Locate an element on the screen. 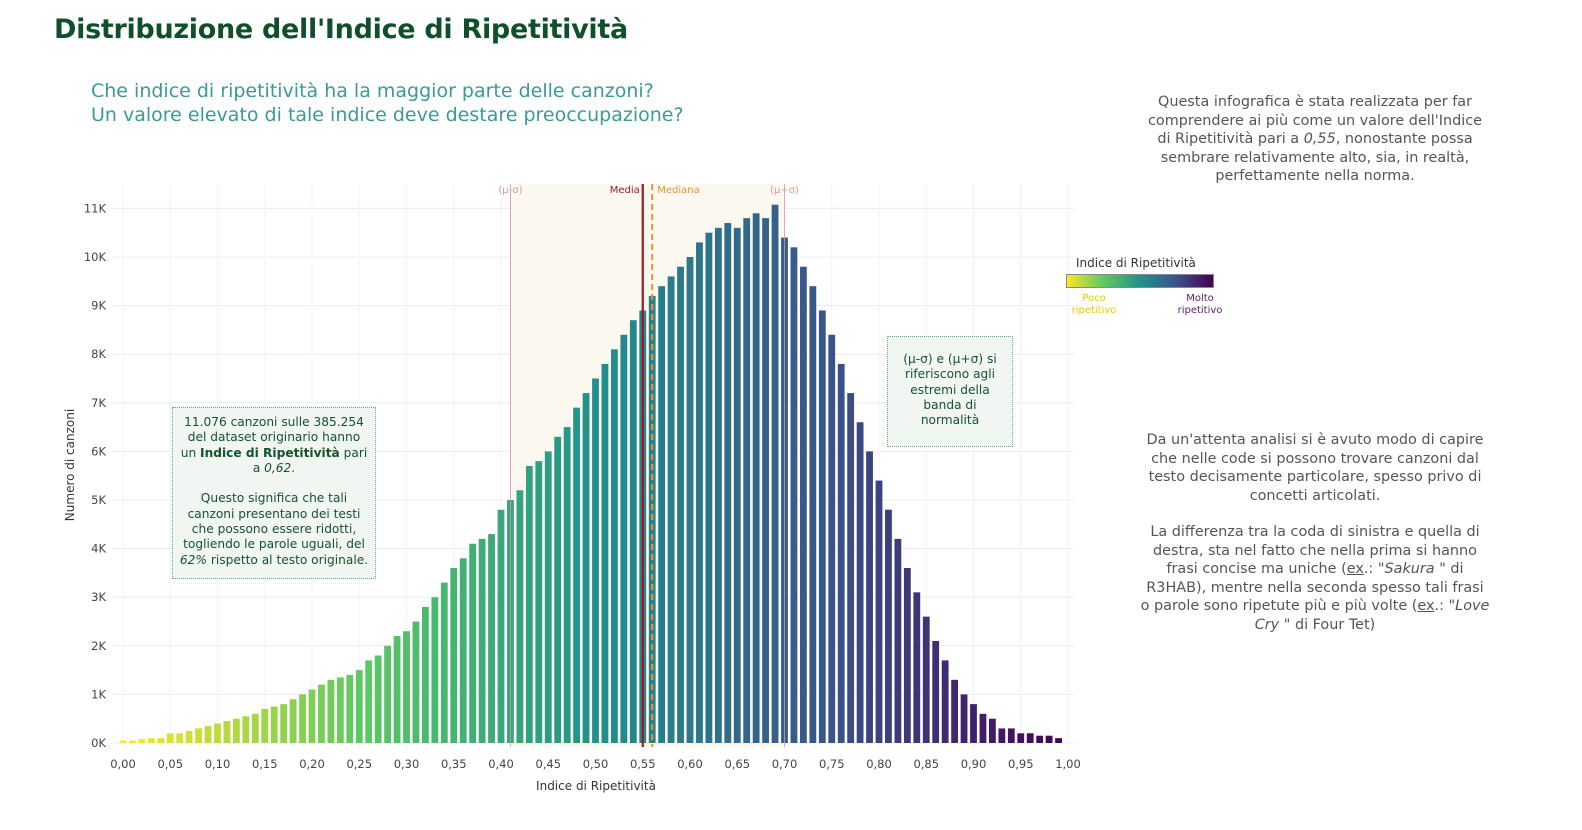 Image resolution: width=1582 pixels, height=830 pixels. legend-title: Indice di Ripetitività is located at coordinates (1136, 263).